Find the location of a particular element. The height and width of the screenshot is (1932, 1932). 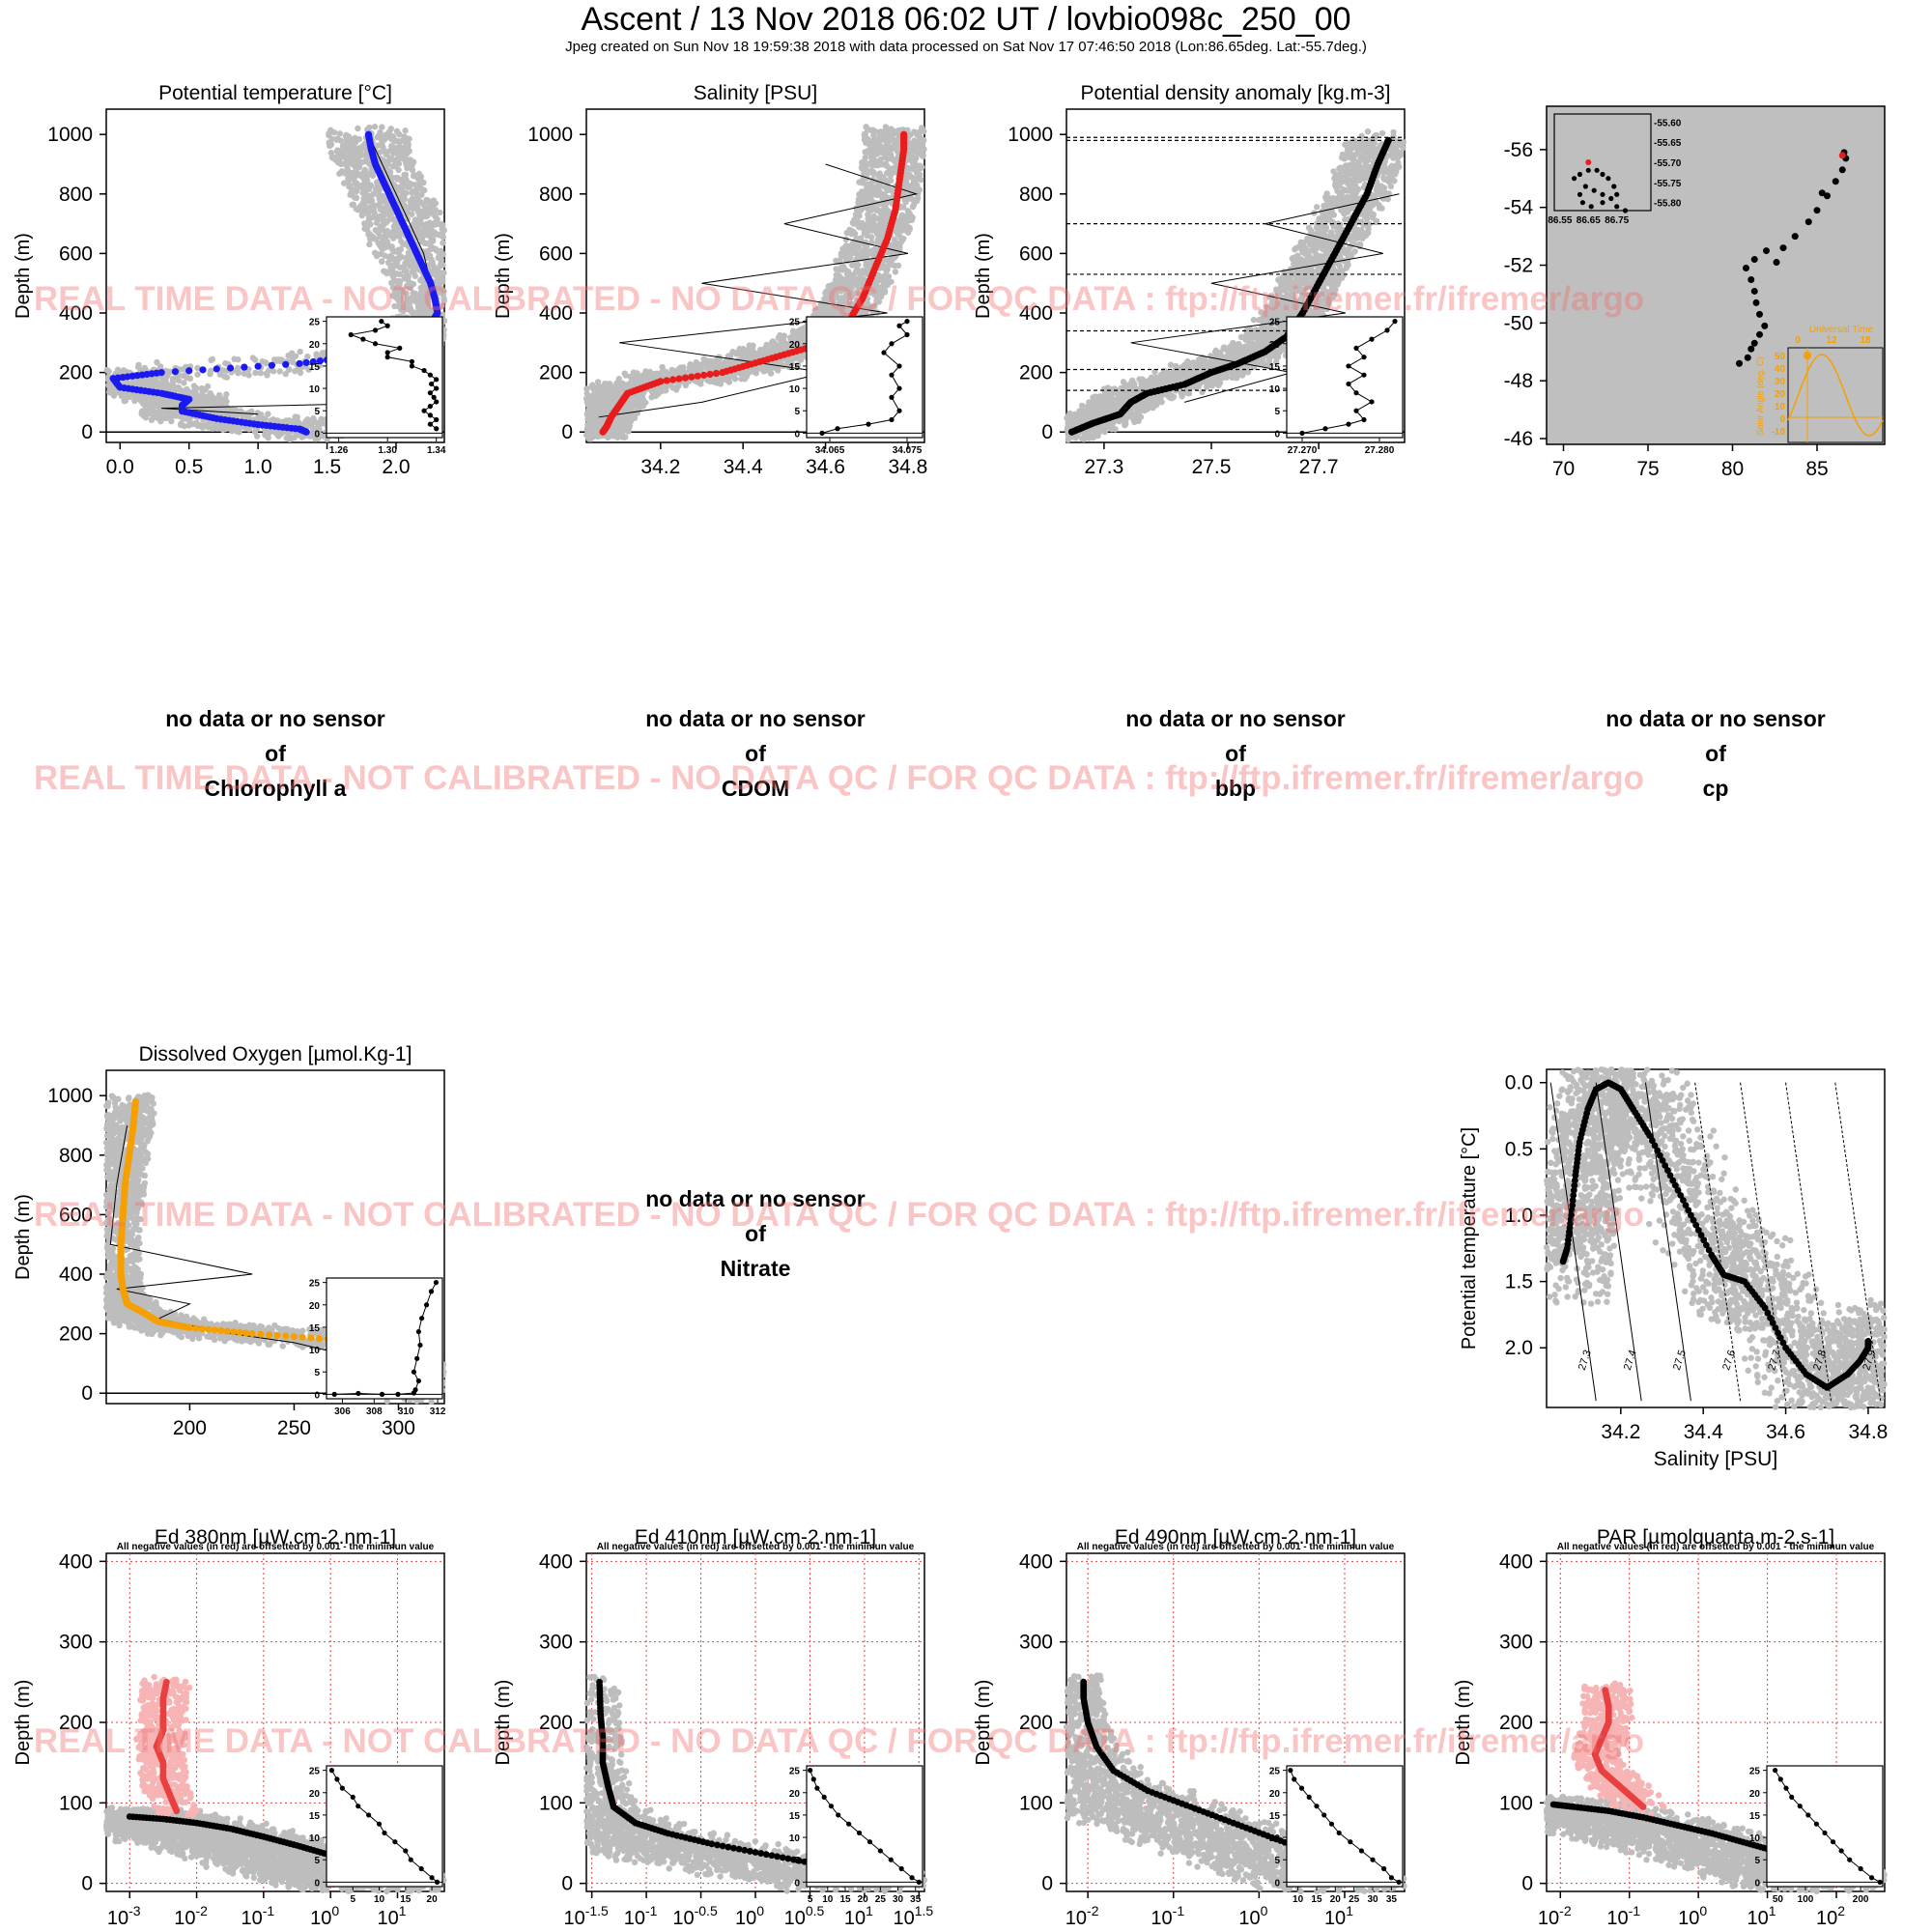

x-tick-label: 34.8 is located at coordinates (907, 467).